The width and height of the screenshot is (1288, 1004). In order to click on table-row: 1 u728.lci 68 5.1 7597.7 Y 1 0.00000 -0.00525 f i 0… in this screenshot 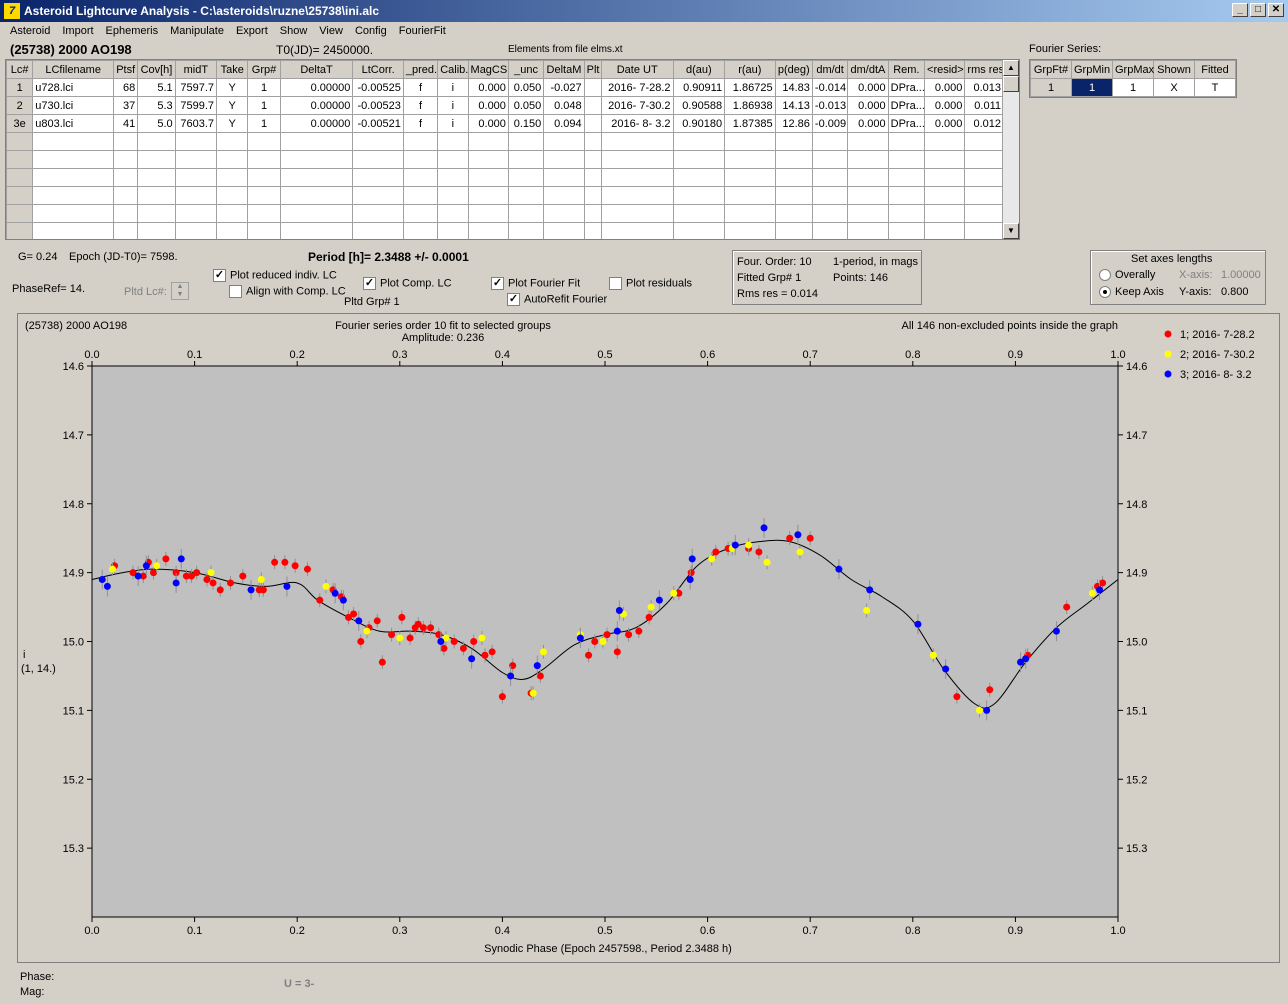, I will do `click(505, 87)`.